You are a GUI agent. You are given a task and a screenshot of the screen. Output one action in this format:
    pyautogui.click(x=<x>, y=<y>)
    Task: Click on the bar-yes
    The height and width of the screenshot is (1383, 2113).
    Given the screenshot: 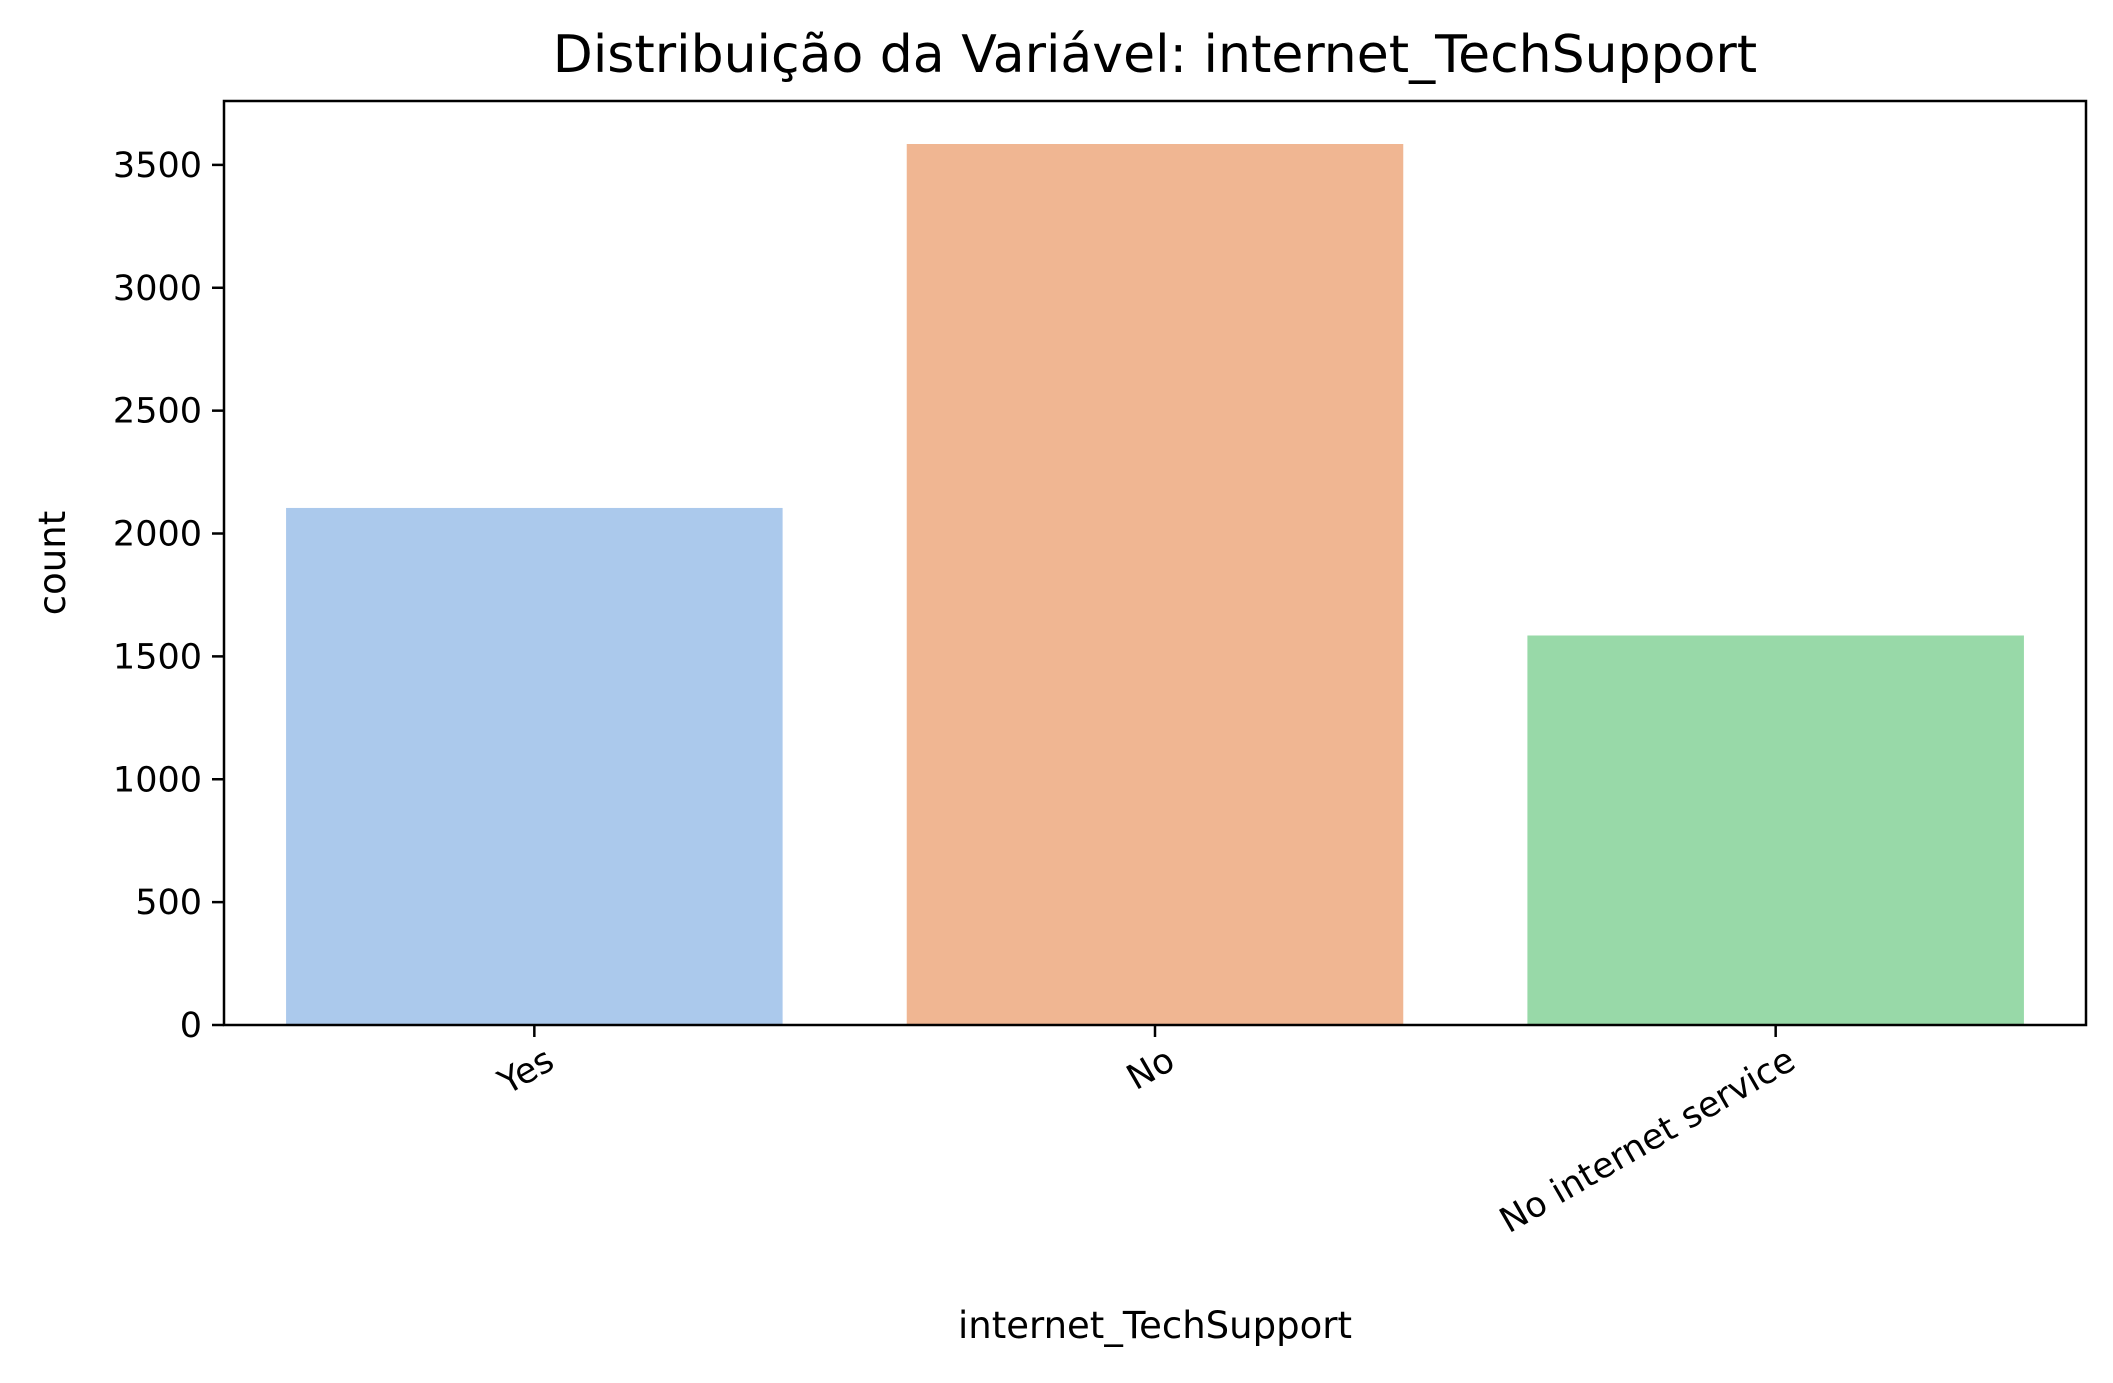 What is the action you would take?
    pyautogui.click(x=534, y=766)
    